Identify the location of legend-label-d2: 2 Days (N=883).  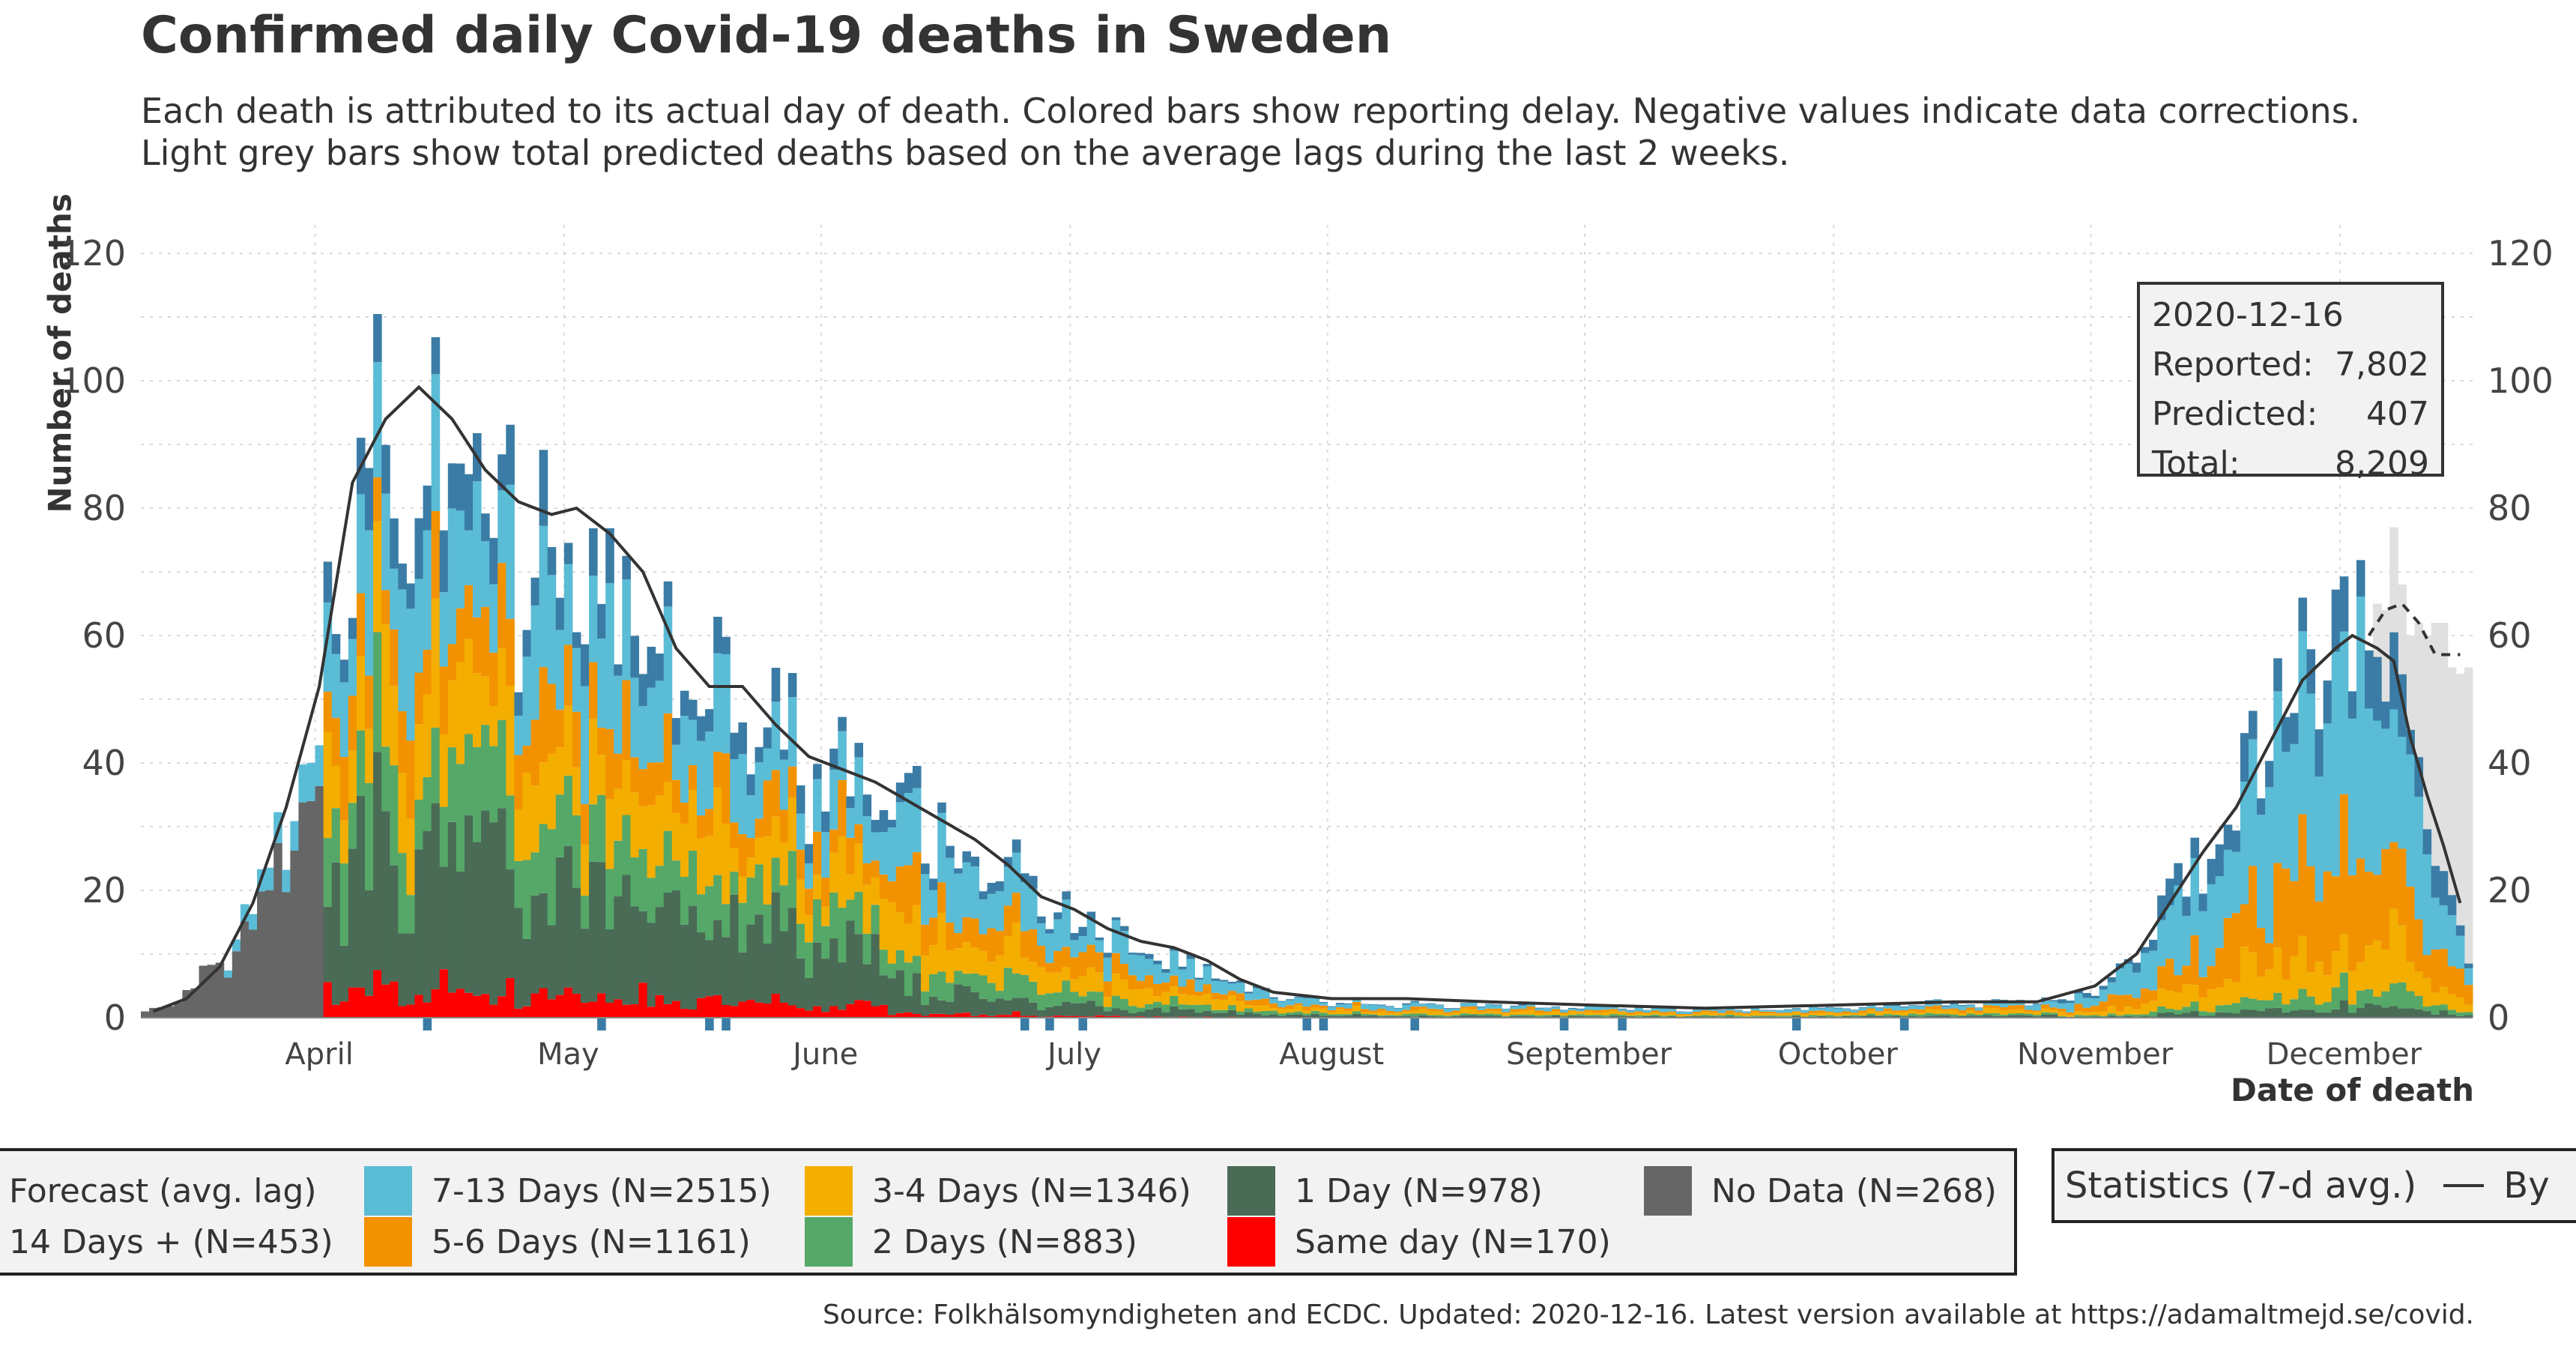
(1004, 1241).